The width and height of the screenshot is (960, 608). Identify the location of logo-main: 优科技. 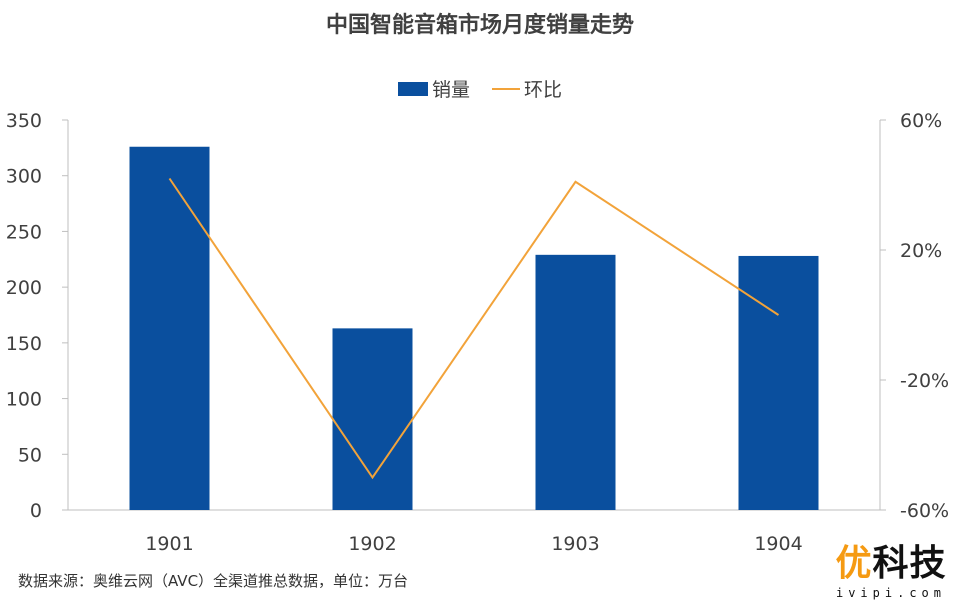
(891, 564).